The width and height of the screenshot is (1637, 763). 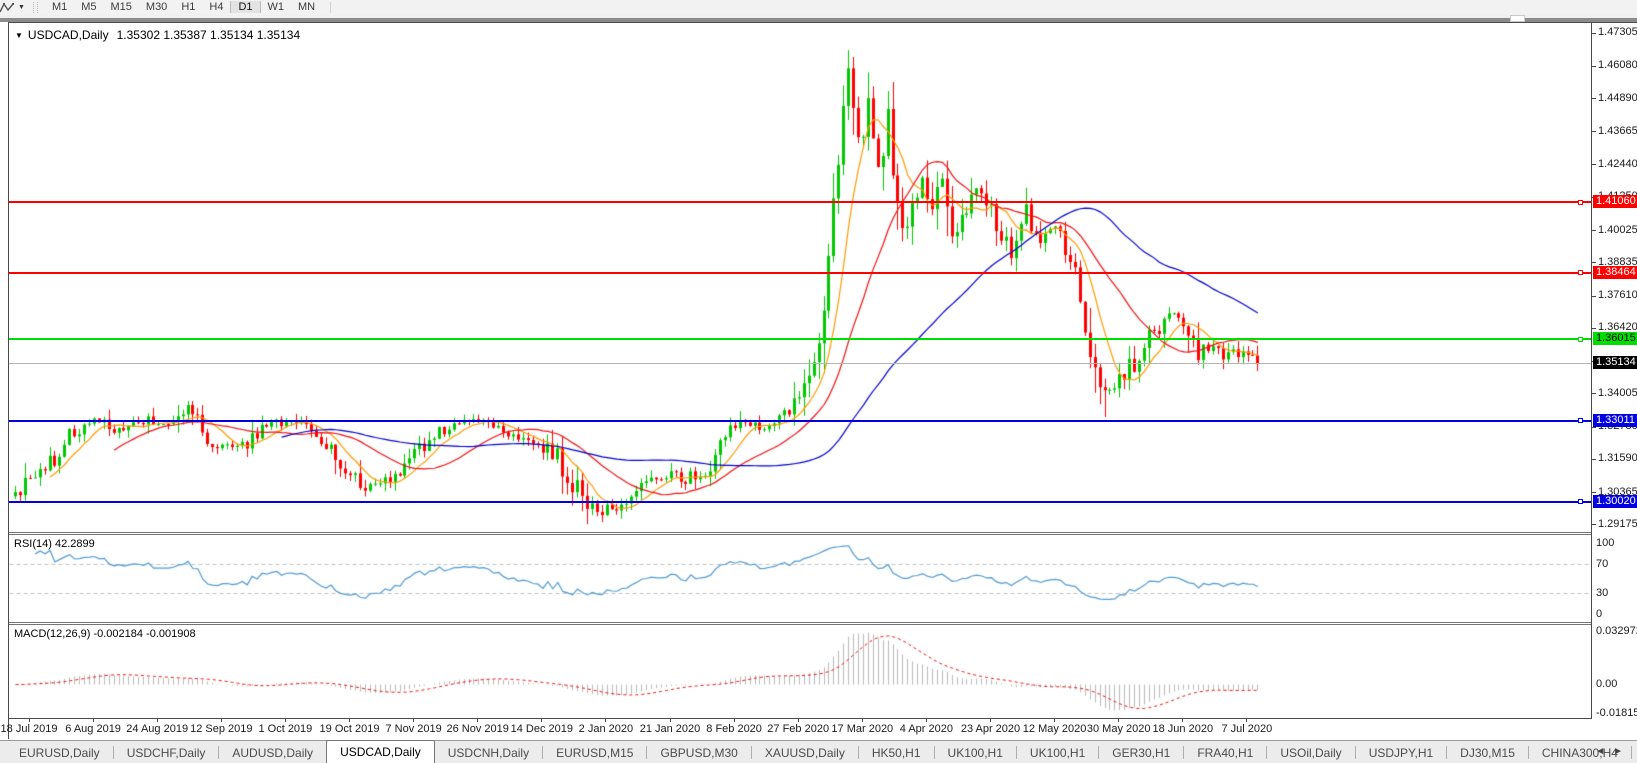 What do you see at coordinates (699, 753) in the screenshot?
I see `chart-tab-gbpusd-m30: GBPUSD,M30` at bounding box center [699, 753].